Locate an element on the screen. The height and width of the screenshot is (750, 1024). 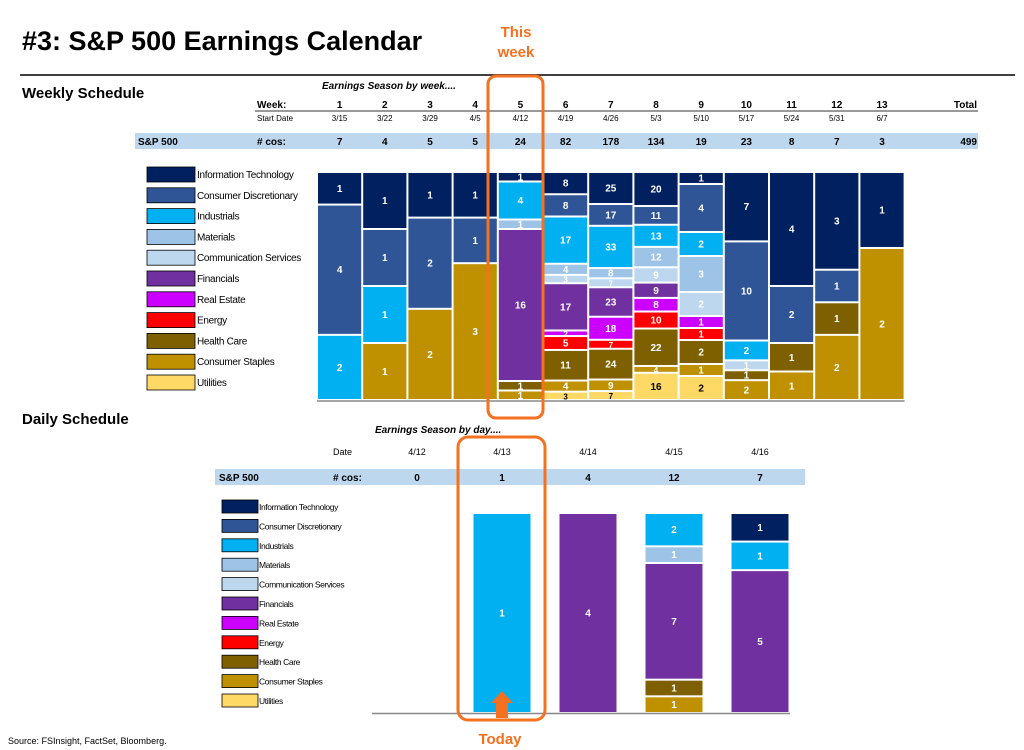
week-number: 6 is located at coordinates (566, 105).